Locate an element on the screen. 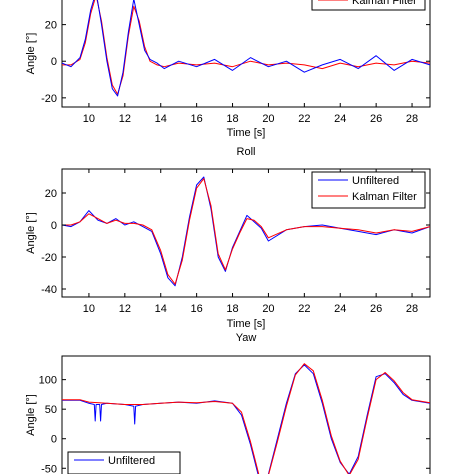 This screenshot has height=474, width=474. legend: Unfiltered is located at coordinates (124, 462).